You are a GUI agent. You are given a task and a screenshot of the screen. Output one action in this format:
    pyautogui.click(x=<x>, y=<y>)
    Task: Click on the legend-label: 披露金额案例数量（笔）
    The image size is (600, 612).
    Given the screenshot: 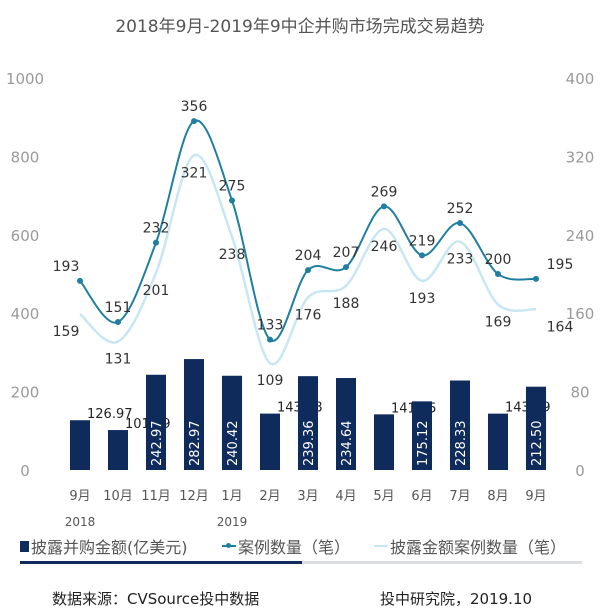 What is the action you would take?
    pyautogui.click(x=478, y=547)
    